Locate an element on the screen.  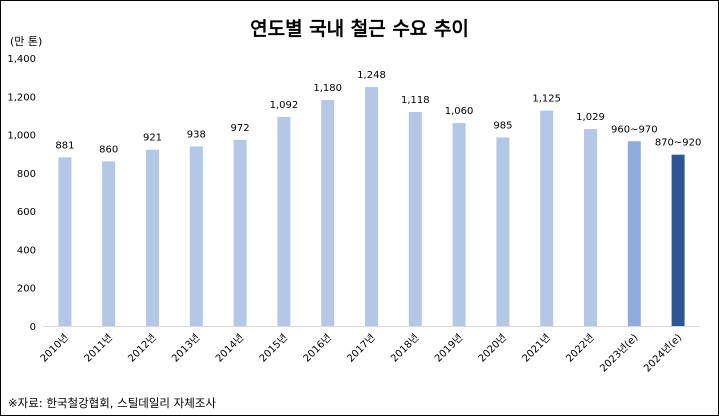
source-note: ※자료: 한국철강협회, 스틸데일리 자체조사 is located at coordinates (112, 403).